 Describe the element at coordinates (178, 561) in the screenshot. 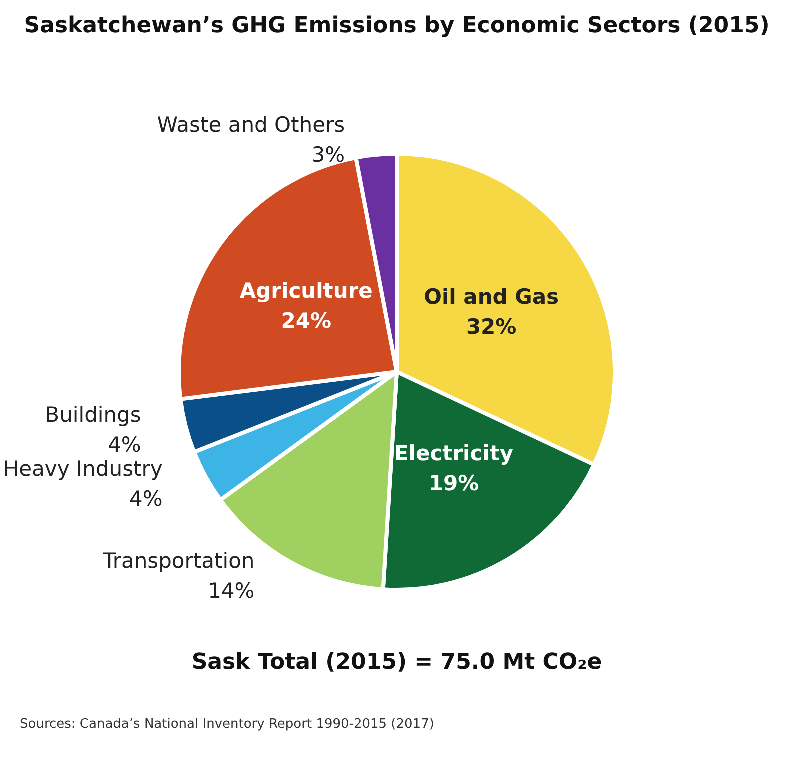

I see `slice-label: Transportation` at that location.